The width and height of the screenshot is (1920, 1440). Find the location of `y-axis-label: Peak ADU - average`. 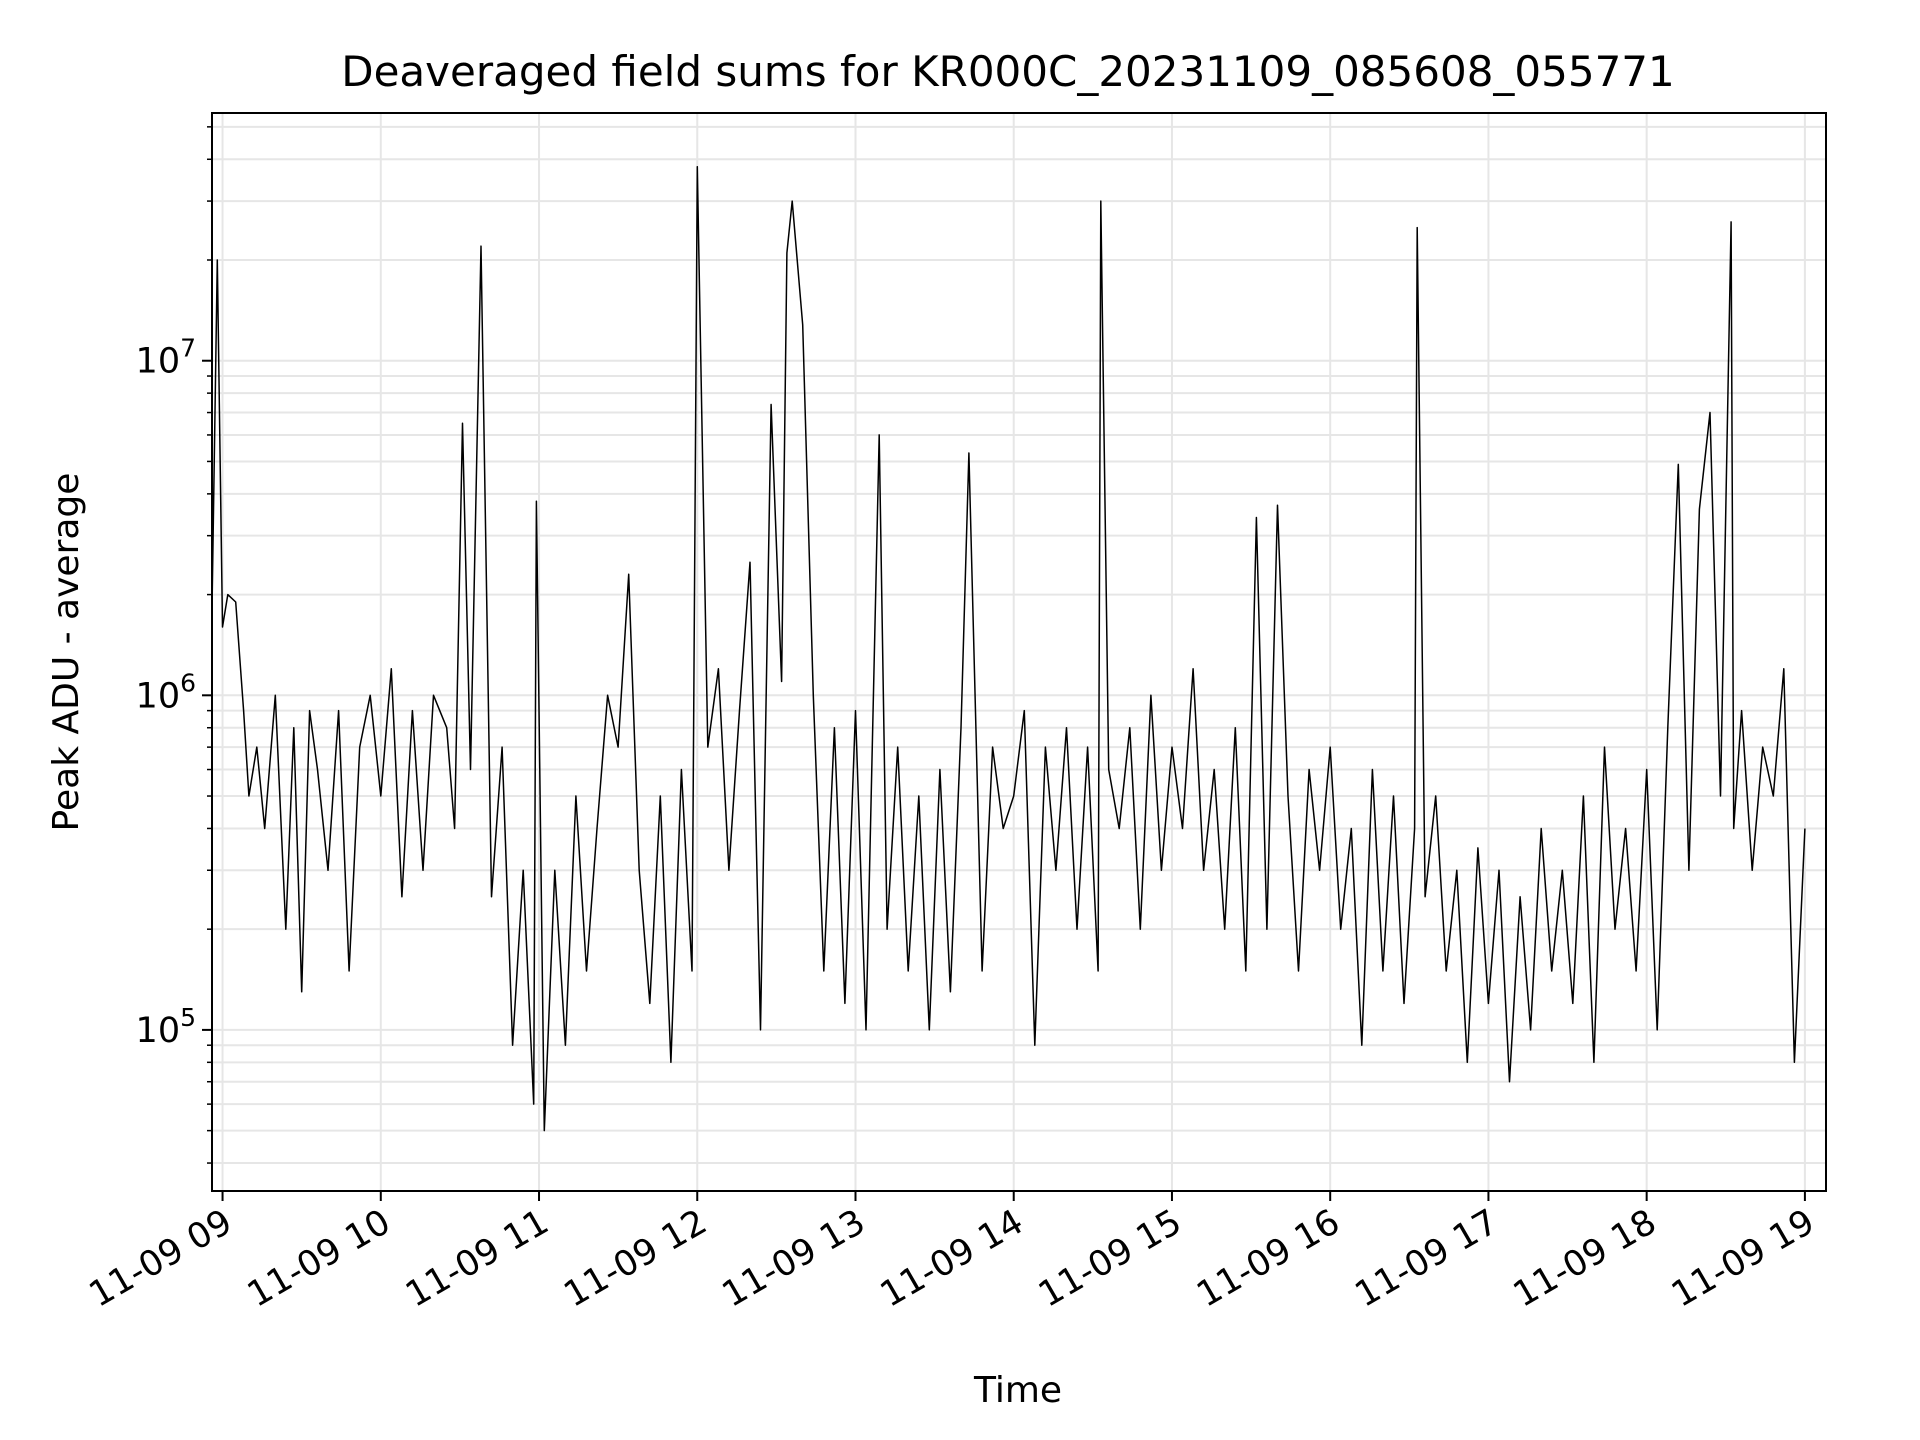

y-axis-label: Peak ADU - average is located at coordinates (66, 652).